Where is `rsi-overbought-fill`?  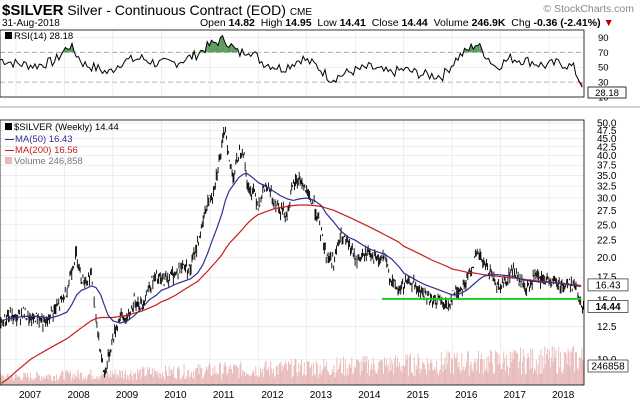
rsi-overbought-fill is located at coordinates (225, 47).